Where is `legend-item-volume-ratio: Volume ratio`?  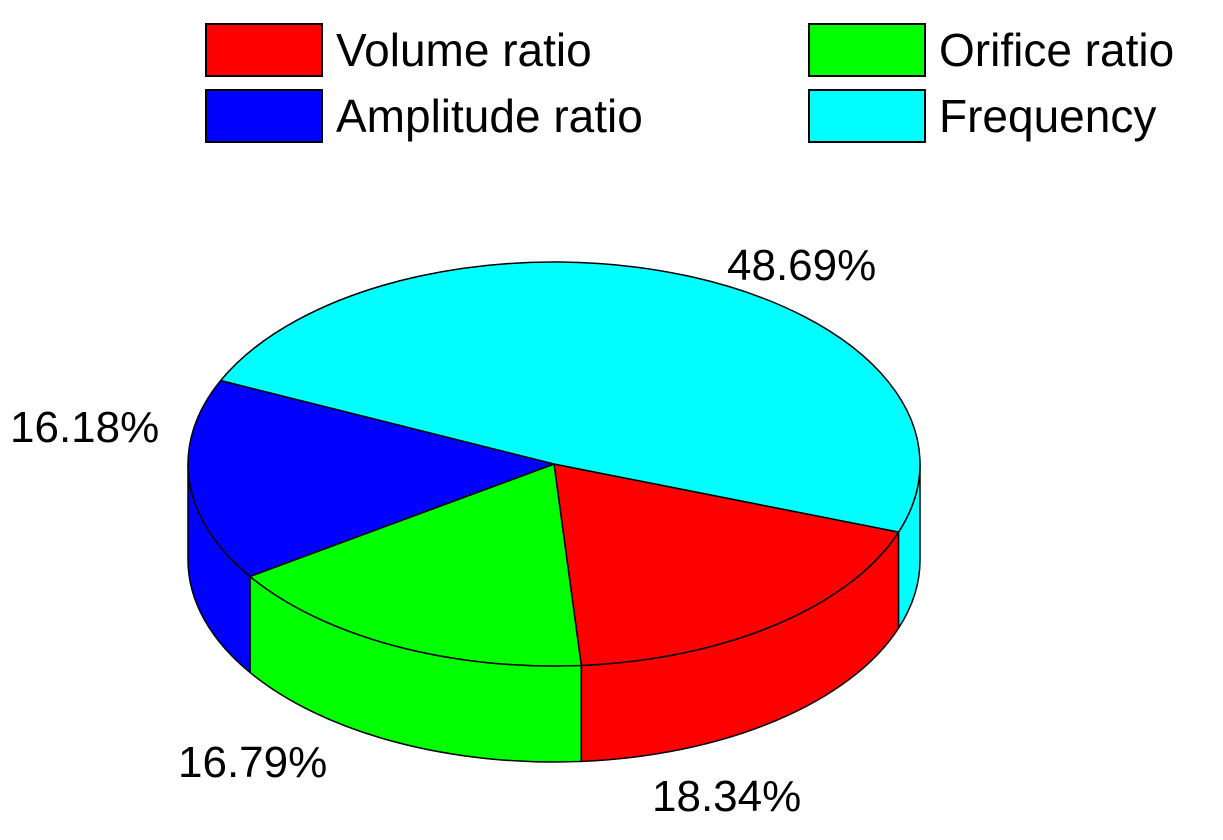 legend-item-volume-ratio: Volume ratio is located at coordinates (398, 50).